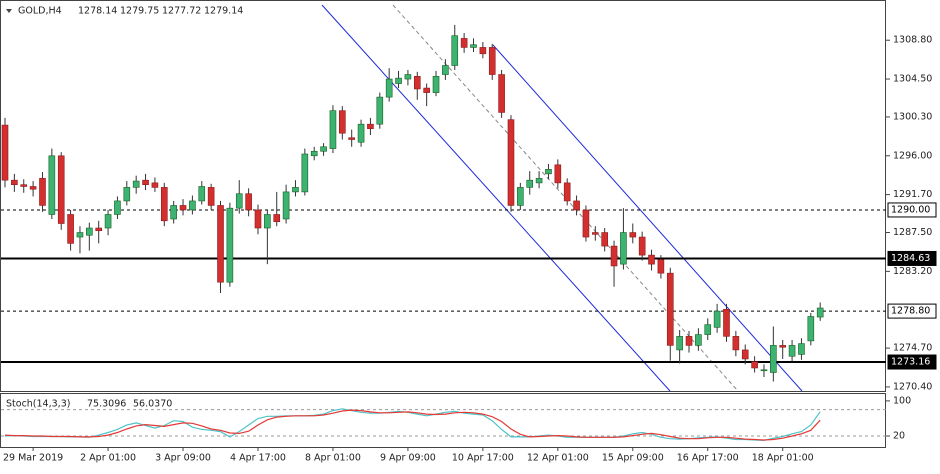  I want to click on main-readout: 75.3096, so click(106, 404).